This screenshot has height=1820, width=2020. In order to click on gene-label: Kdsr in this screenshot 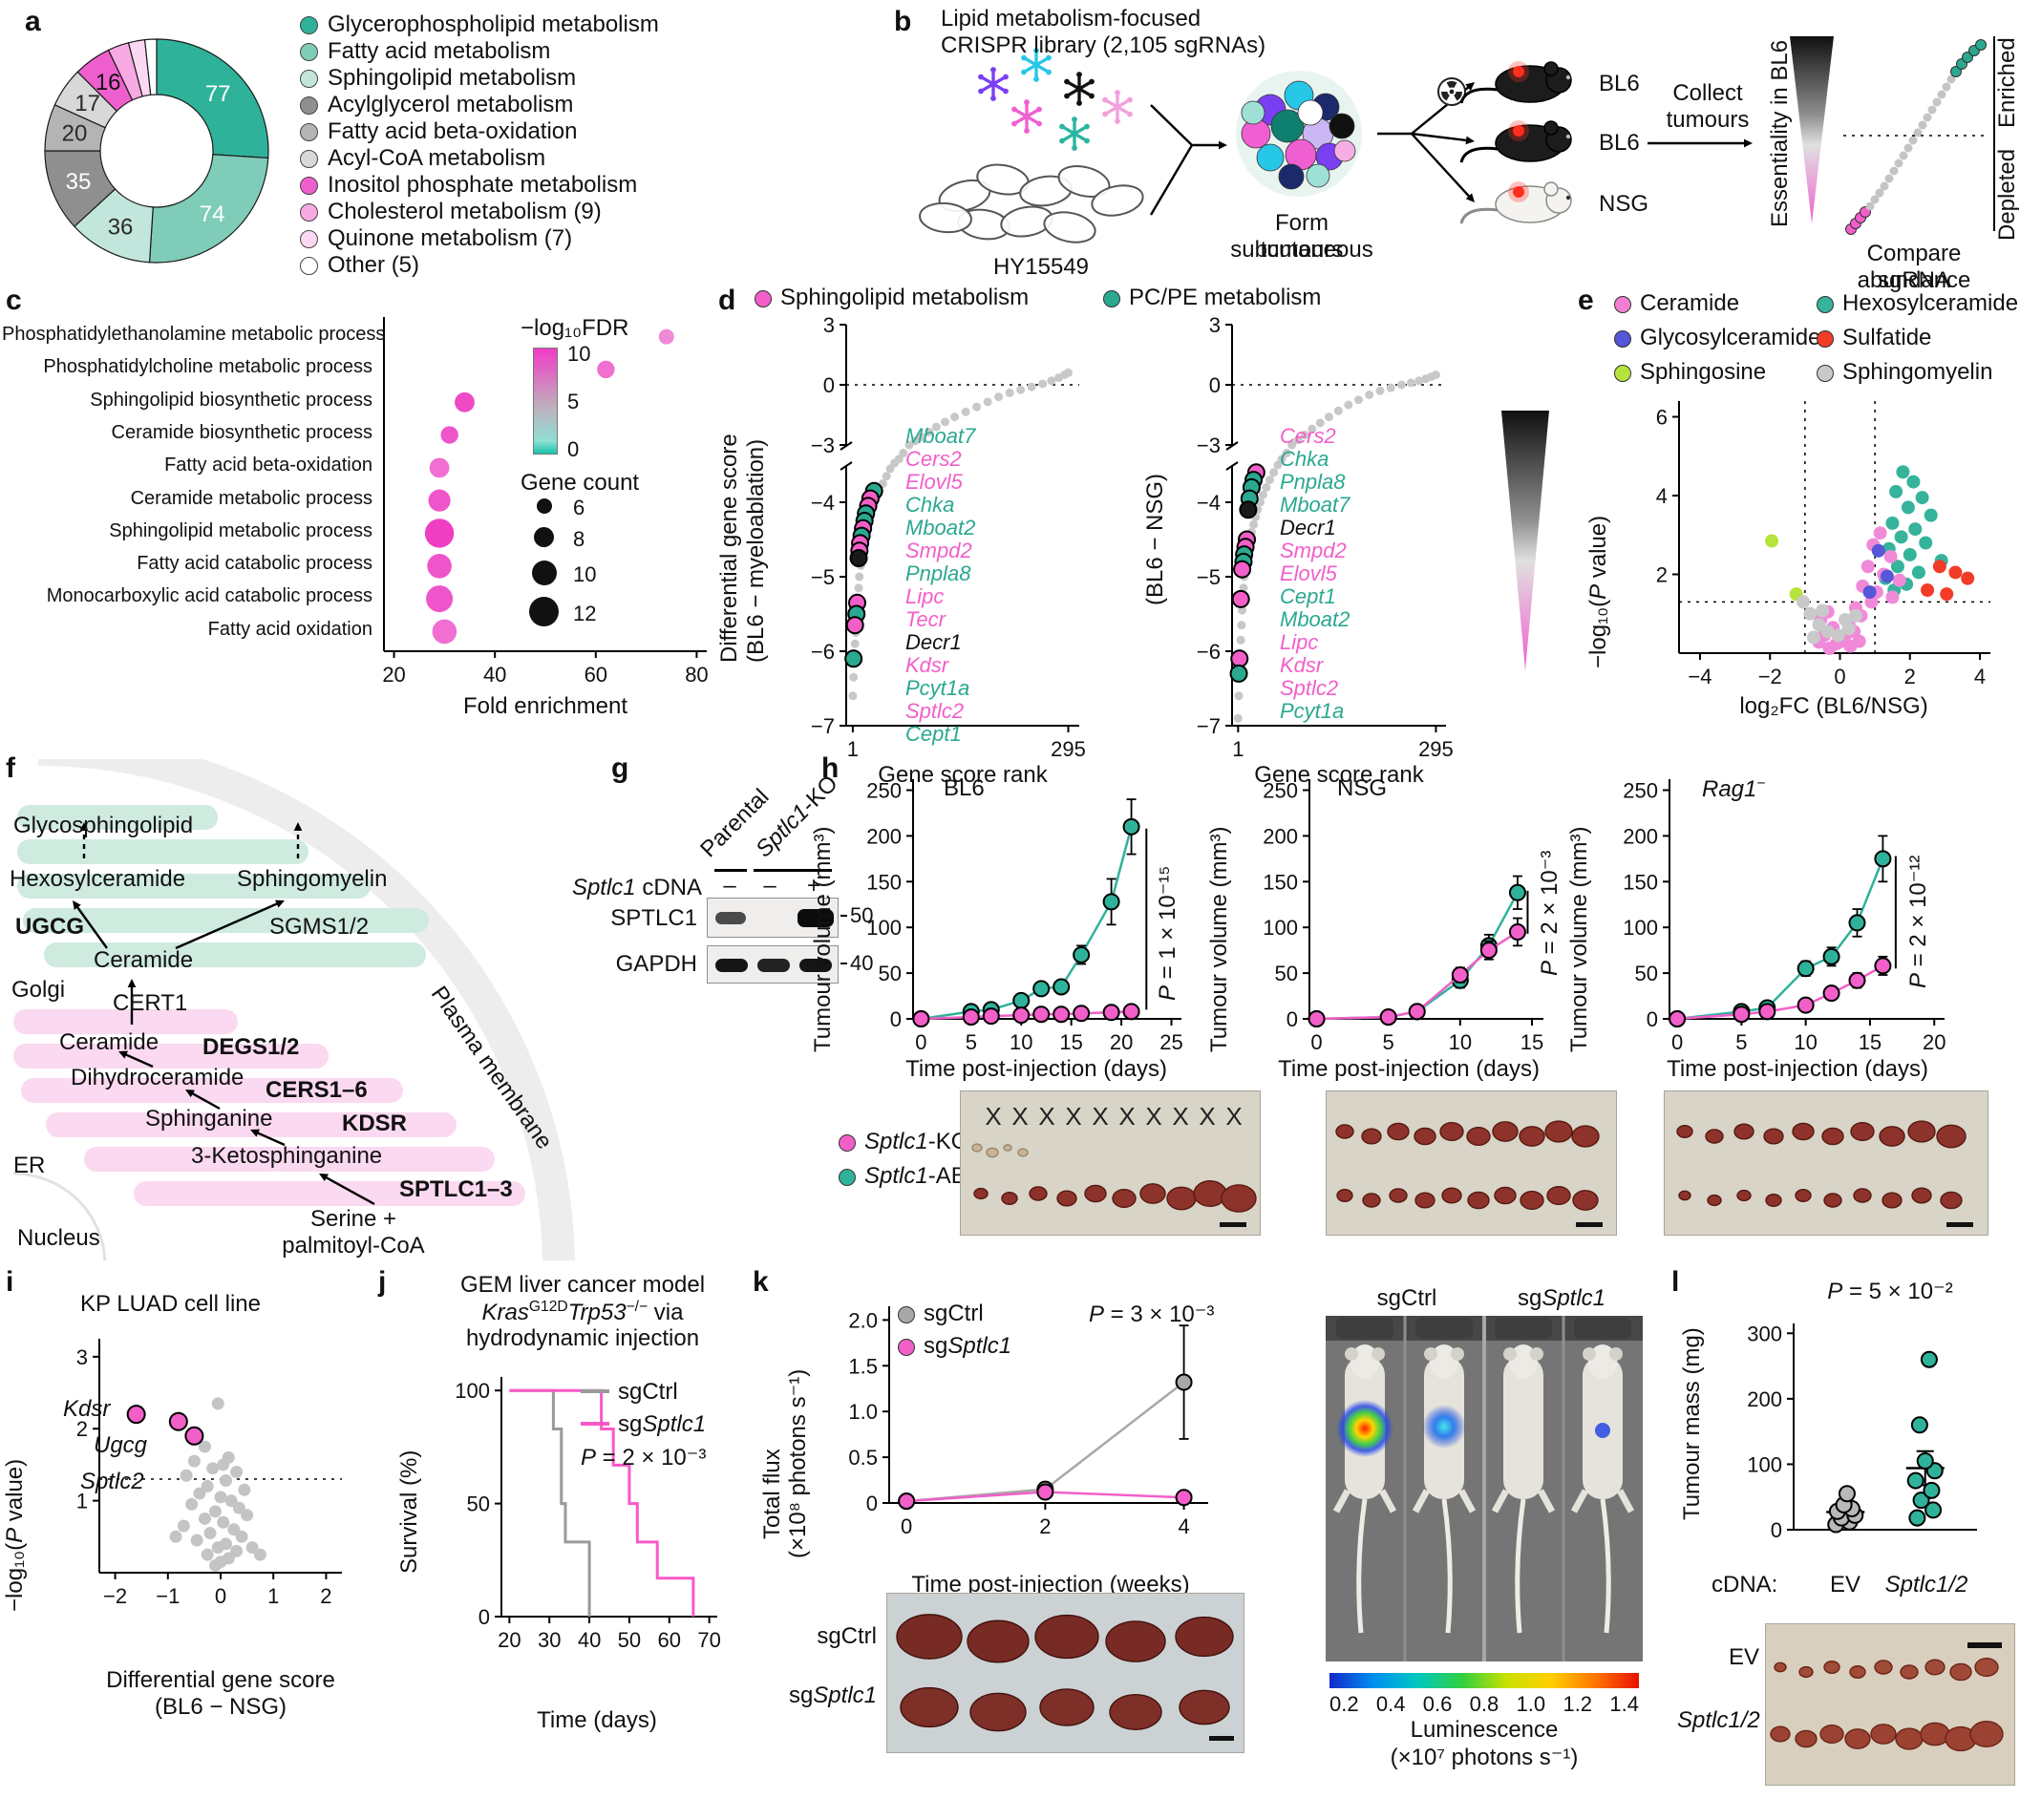, I will do `click(927, 665)`.